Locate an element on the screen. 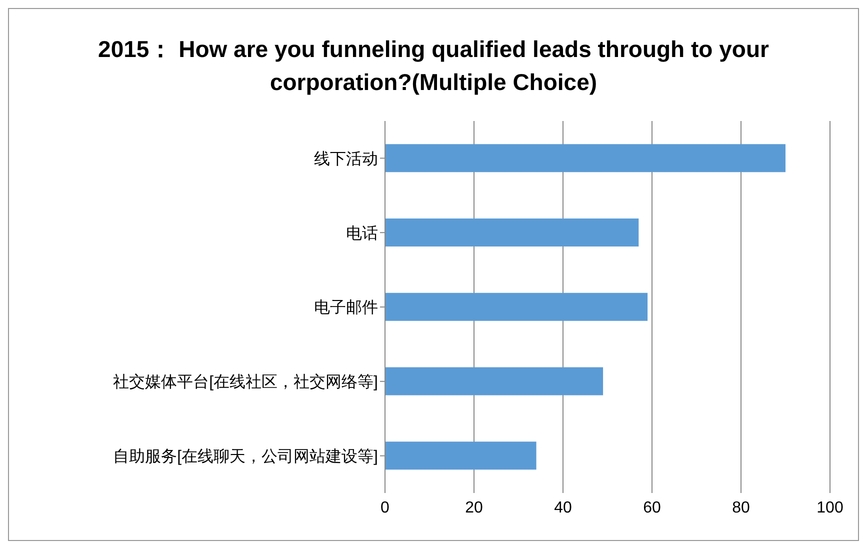  y-tick-label: 电话 is located at coordinates (362, 233).